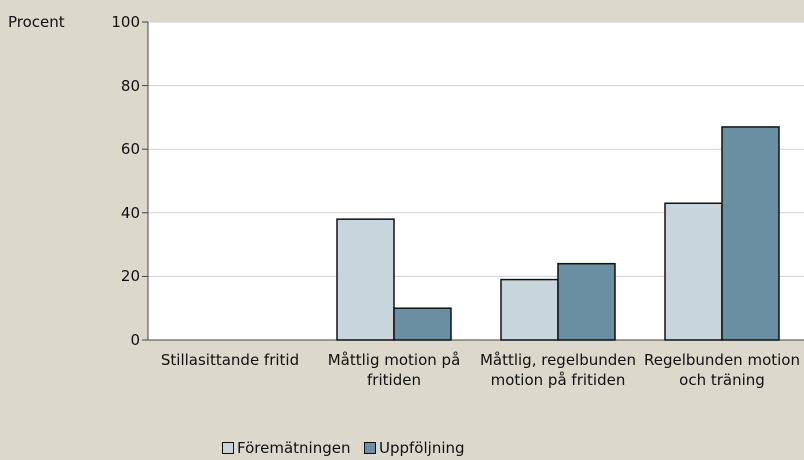 The width and height of the screenshot is (804, 460). I want to click on legend-label: Föremätningen, so click(294, 448).